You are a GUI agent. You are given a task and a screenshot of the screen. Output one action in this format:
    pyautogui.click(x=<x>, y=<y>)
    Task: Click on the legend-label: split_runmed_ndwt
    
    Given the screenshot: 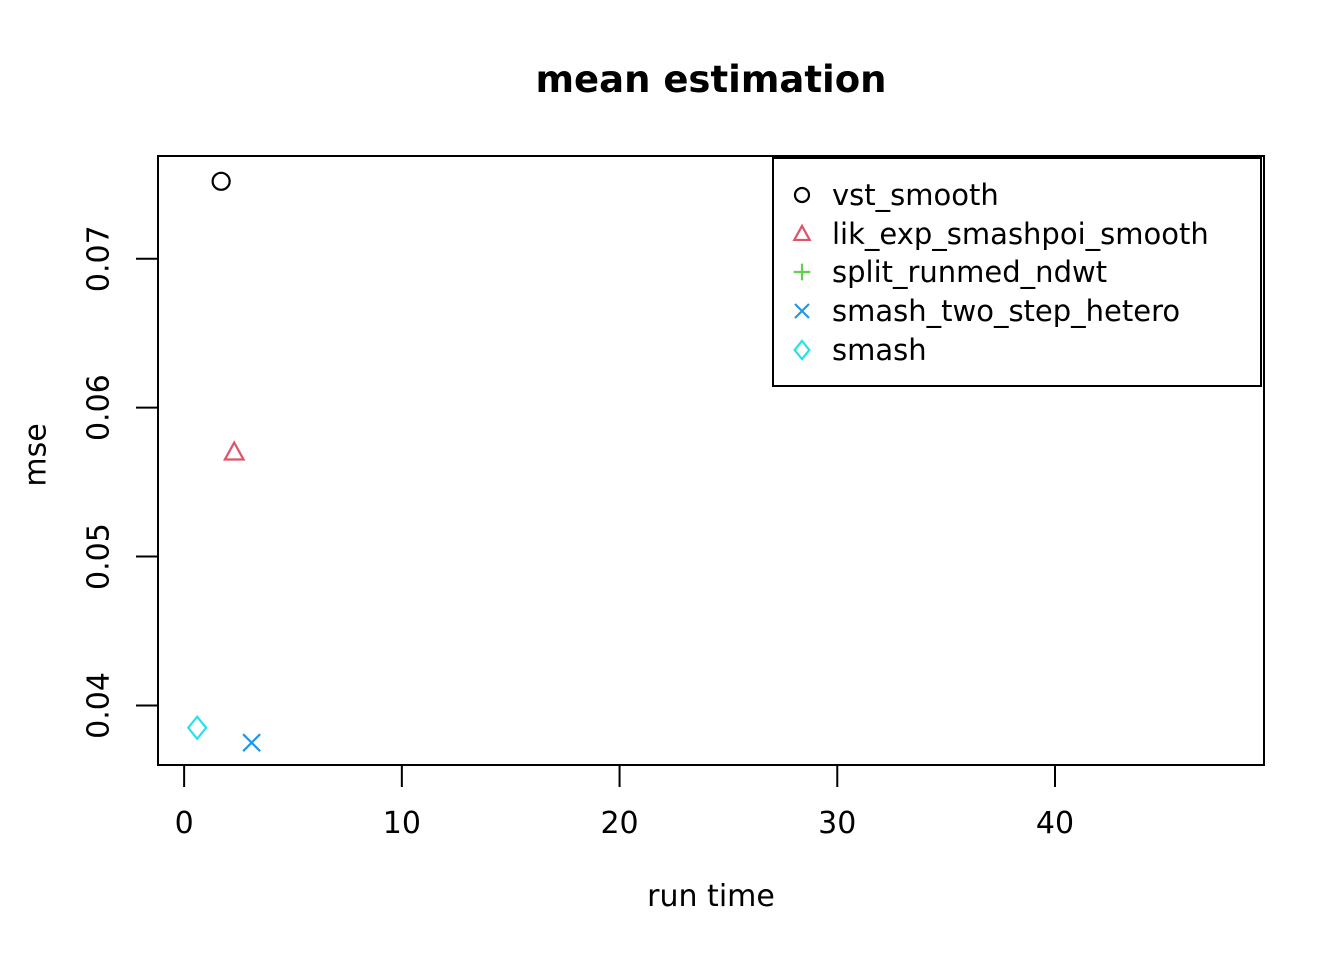 What is the action you would take?
    pyautogui.click(x=970, y=272)
    